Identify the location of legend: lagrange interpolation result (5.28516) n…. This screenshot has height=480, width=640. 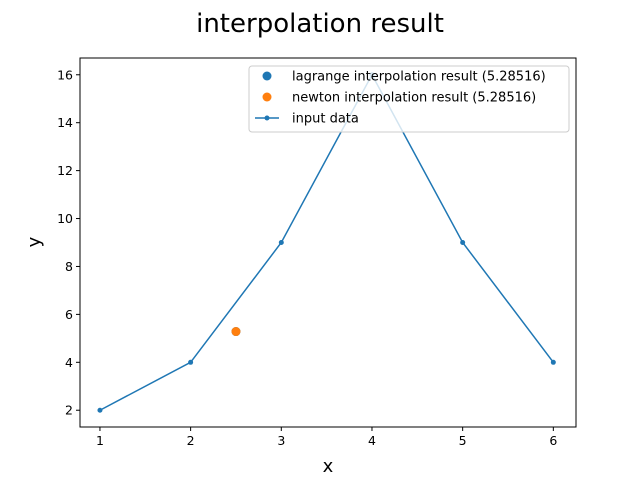
(409, 99).